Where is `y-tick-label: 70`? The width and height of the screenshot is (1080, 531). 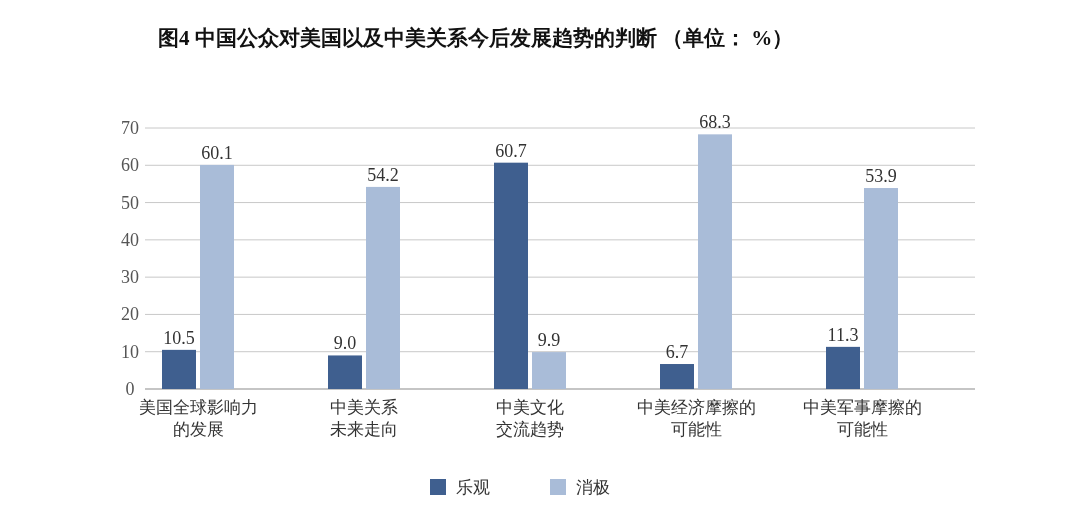
y-tick-label: 70 is located at coordinates (130, 128).